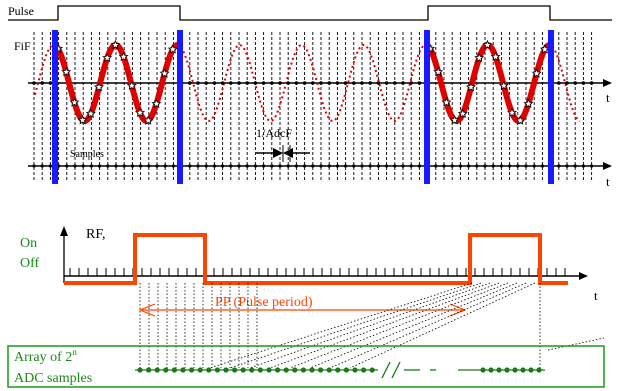 This screenshot has width=628, height=391. What do you see at coordinates (74, 352) in the screenshot?
I see `array-label-superscript: n` at bounding box center [74, 352].